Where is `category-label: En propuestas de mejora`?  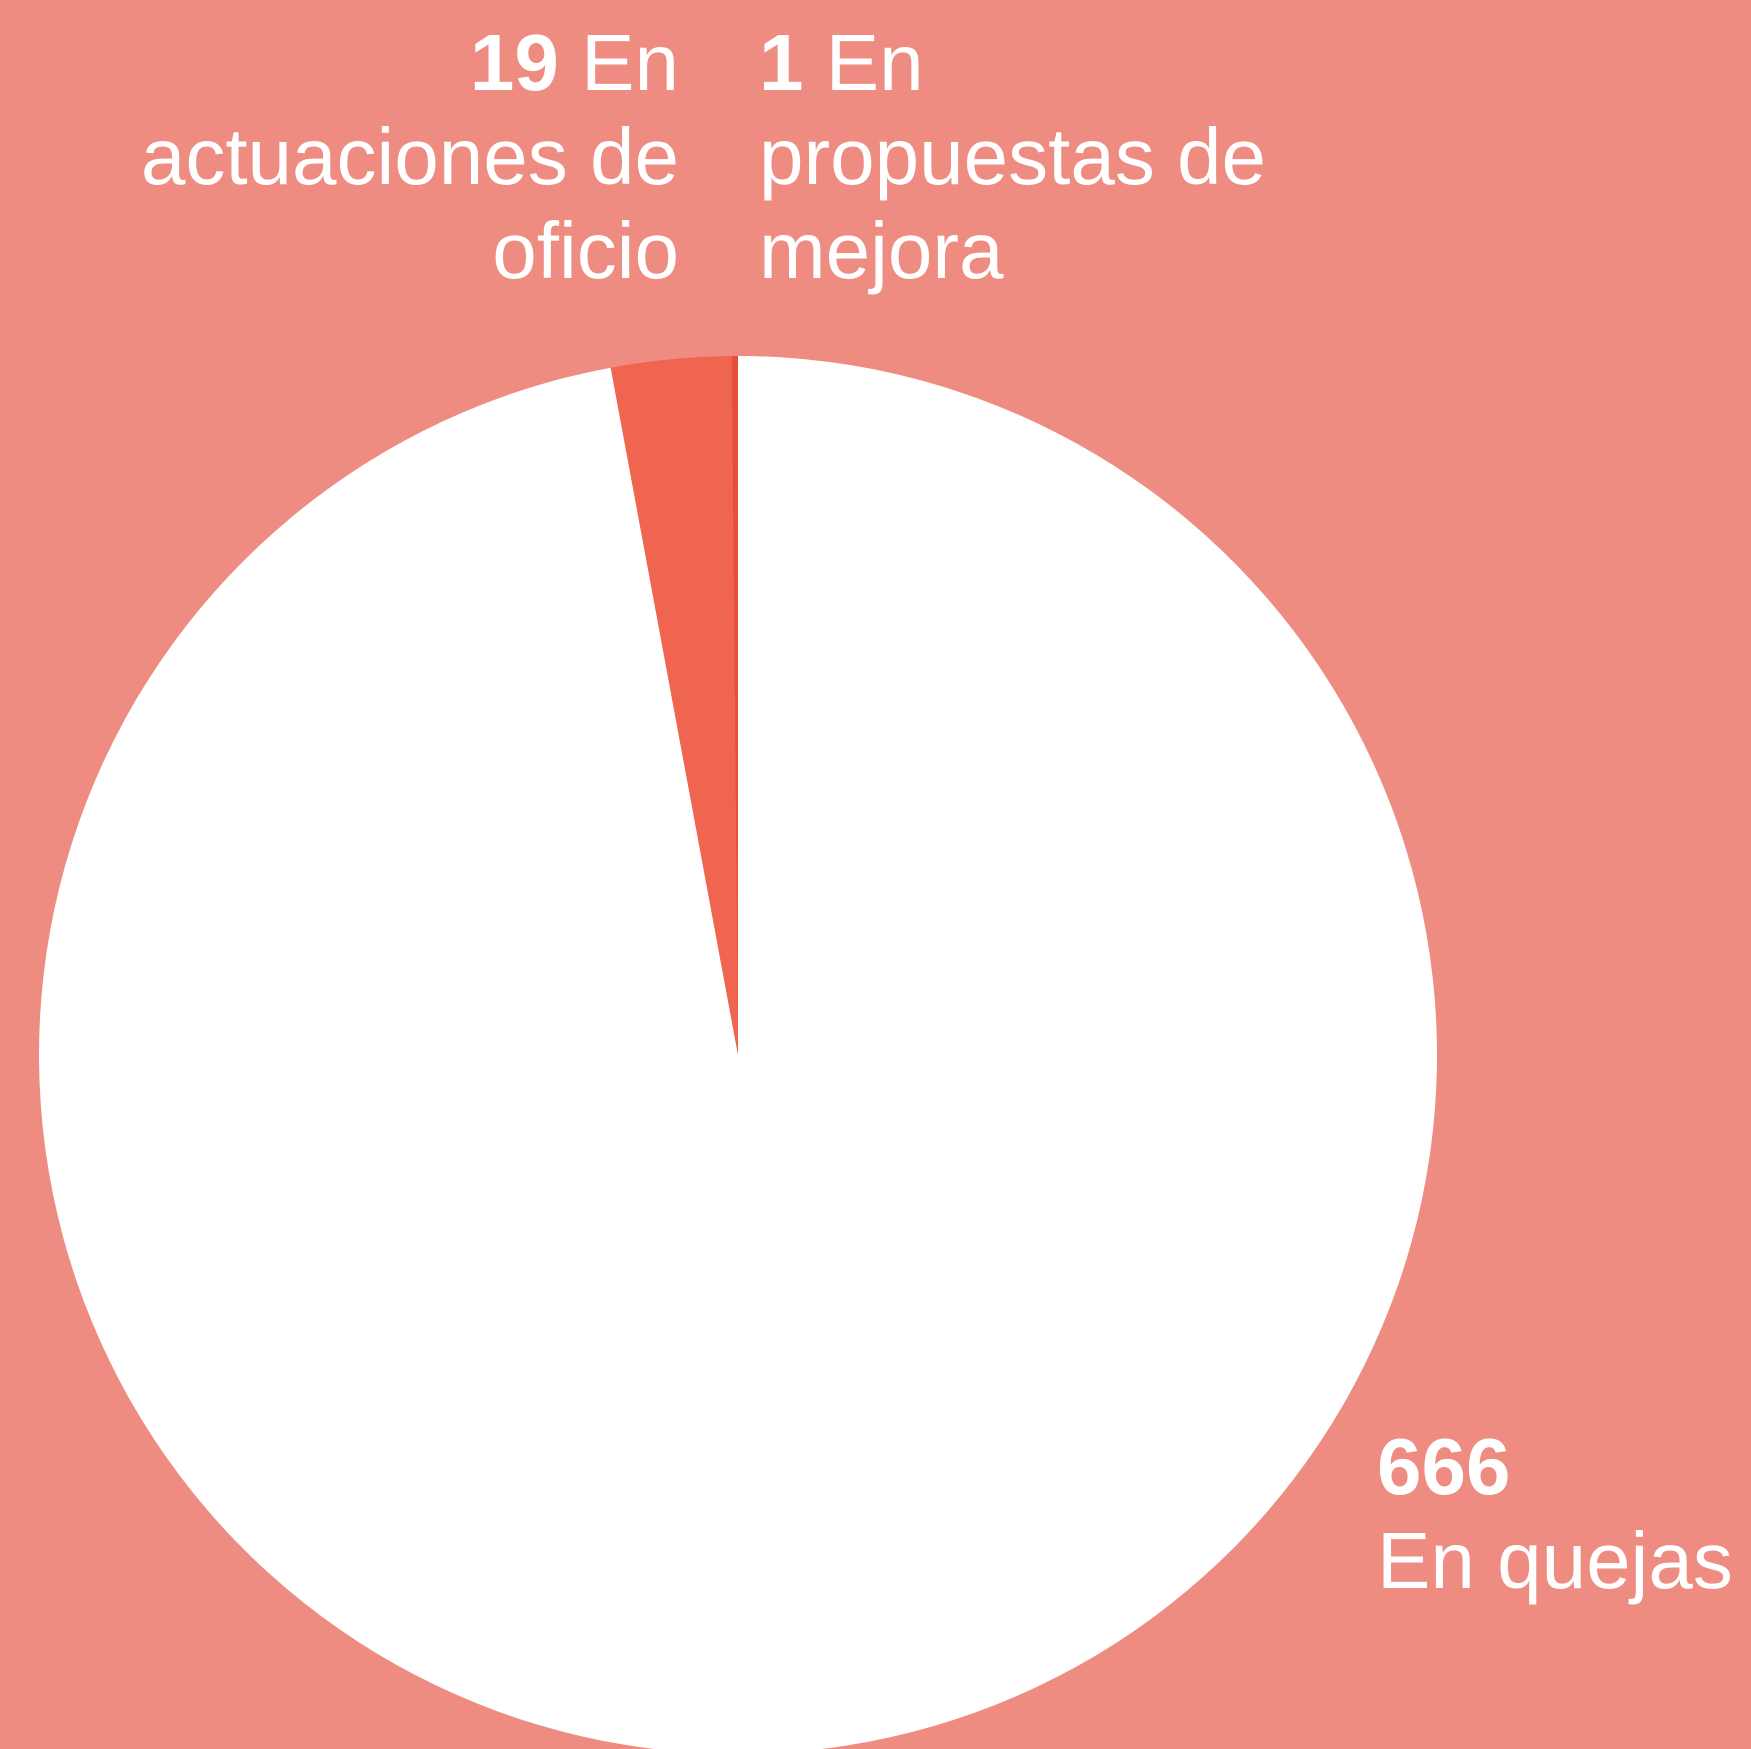
category-label: En propuestas de mejora is located at coordinates (1013, 156).